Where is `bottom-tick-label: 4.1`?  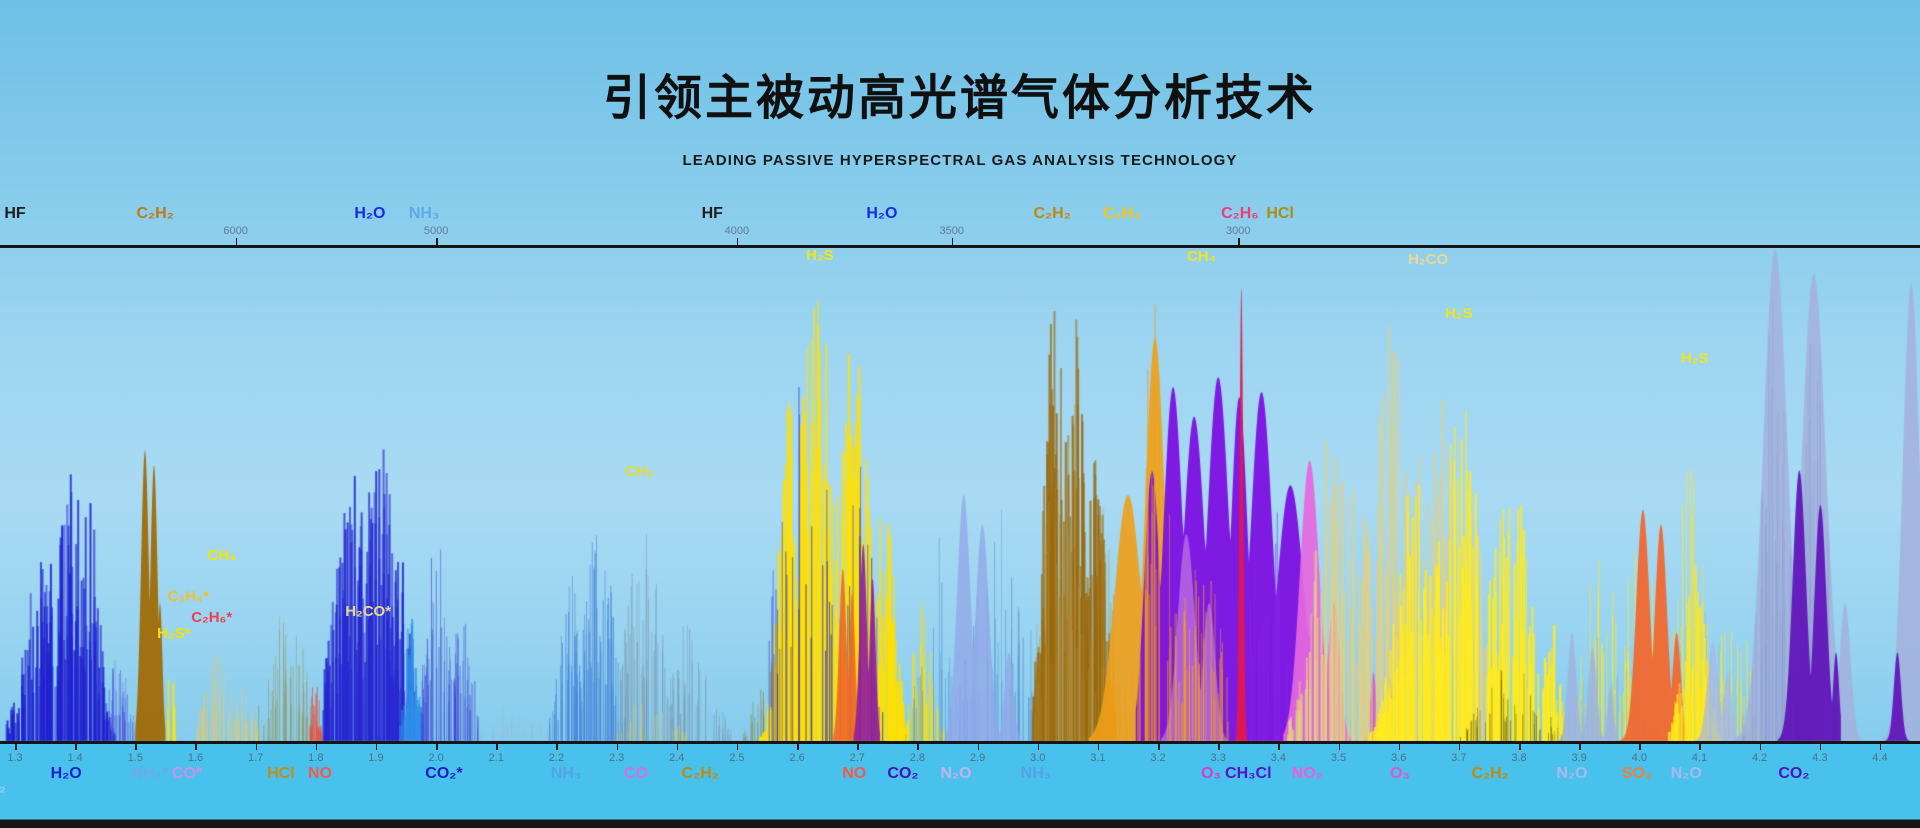
bottom-tick-label: 4.1 is located at coordinates (1699, 758).